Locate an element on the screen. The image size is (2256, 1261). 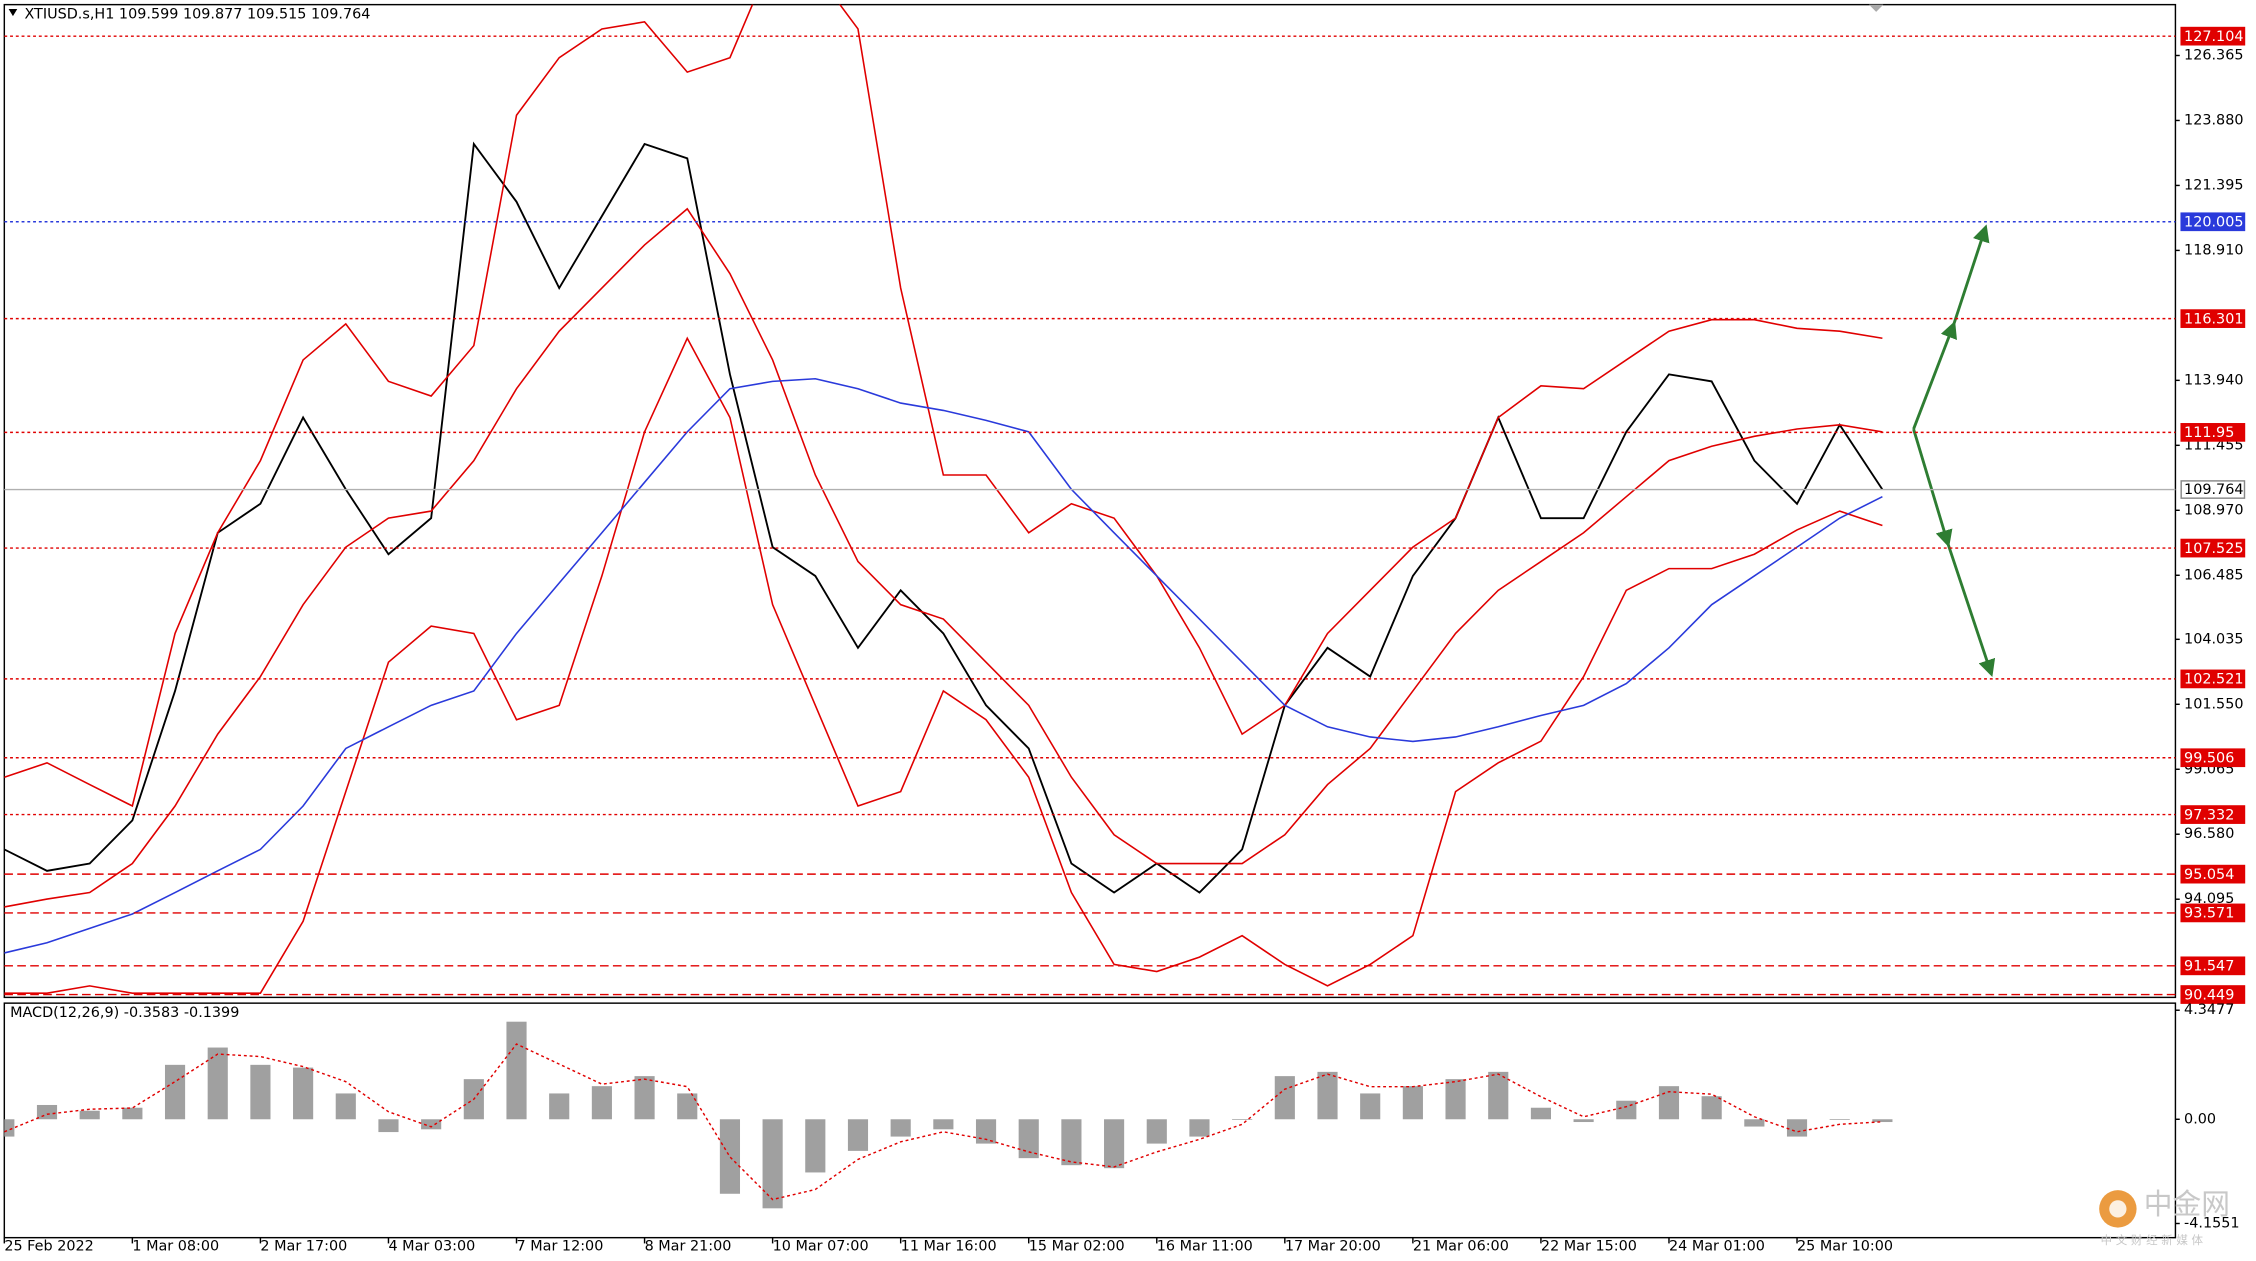
level-label: 120.005 is located at coordinates (2213, 222).